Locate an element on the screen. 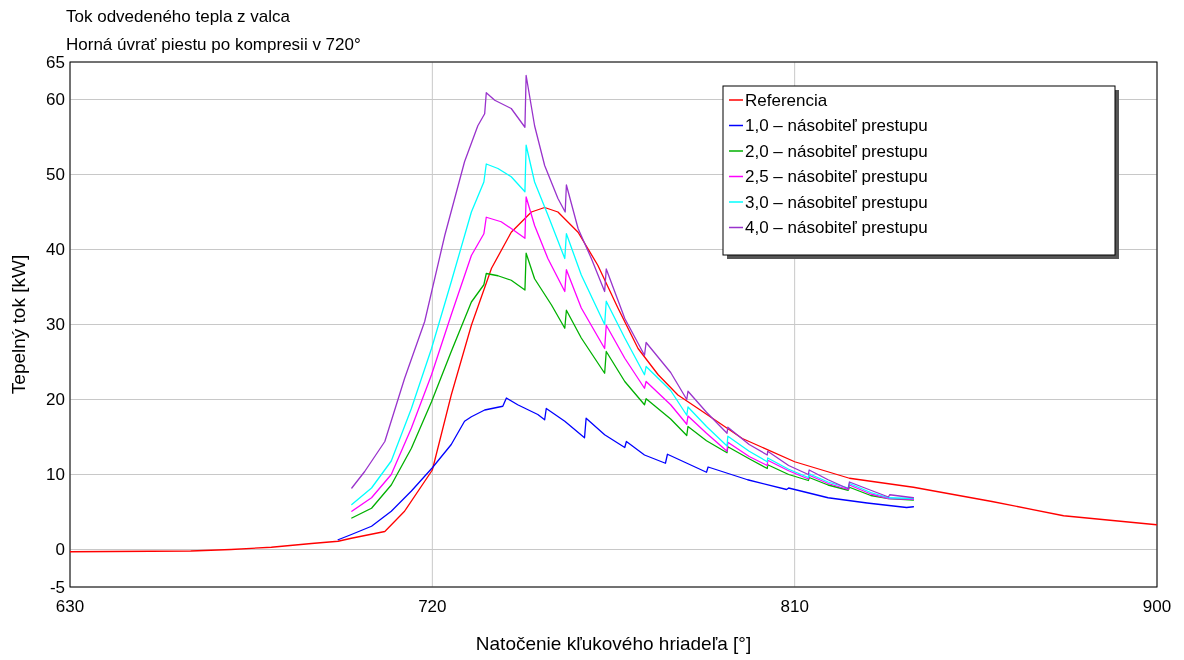  chart-title: Tok odvedeného tepla z valca is located at coordinates (178, 16).